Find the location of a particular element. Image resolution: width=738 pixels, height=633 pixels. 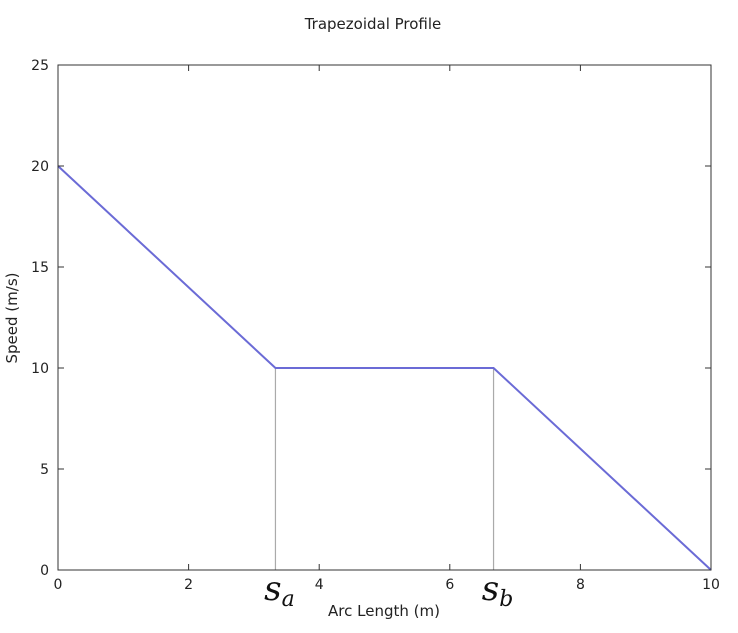

x-tick-label-2: 2 is located at coordinates (188, 585).